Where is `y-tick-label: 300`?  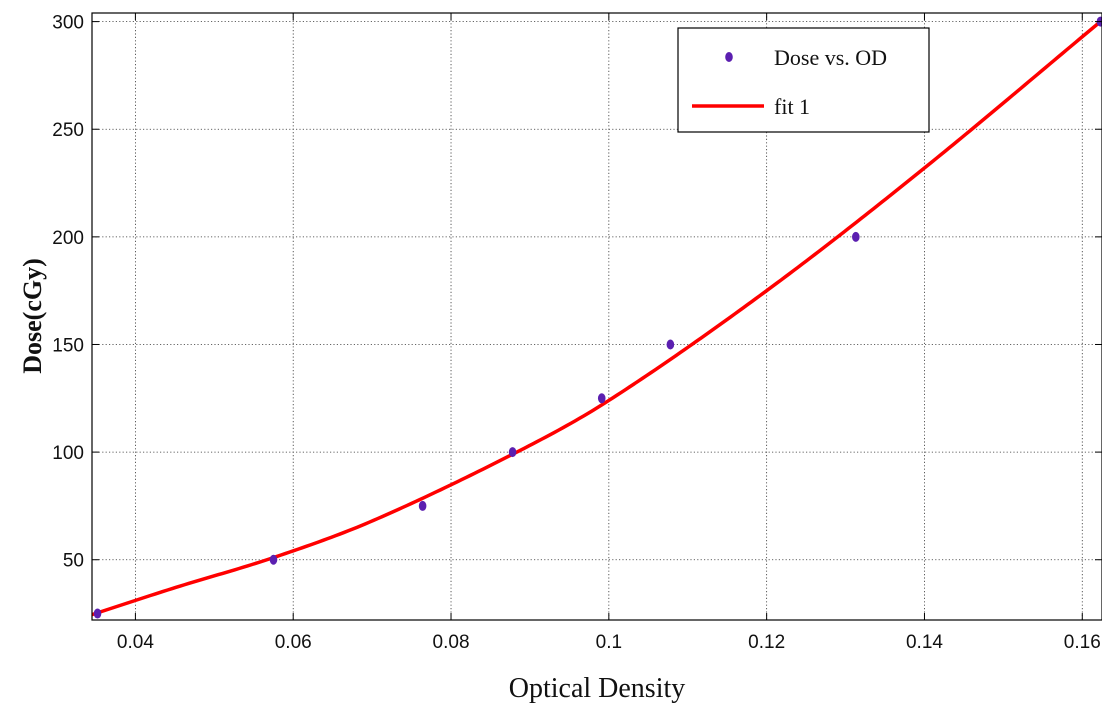
y-tick-label: 300 is located at coordinates (68, 23).